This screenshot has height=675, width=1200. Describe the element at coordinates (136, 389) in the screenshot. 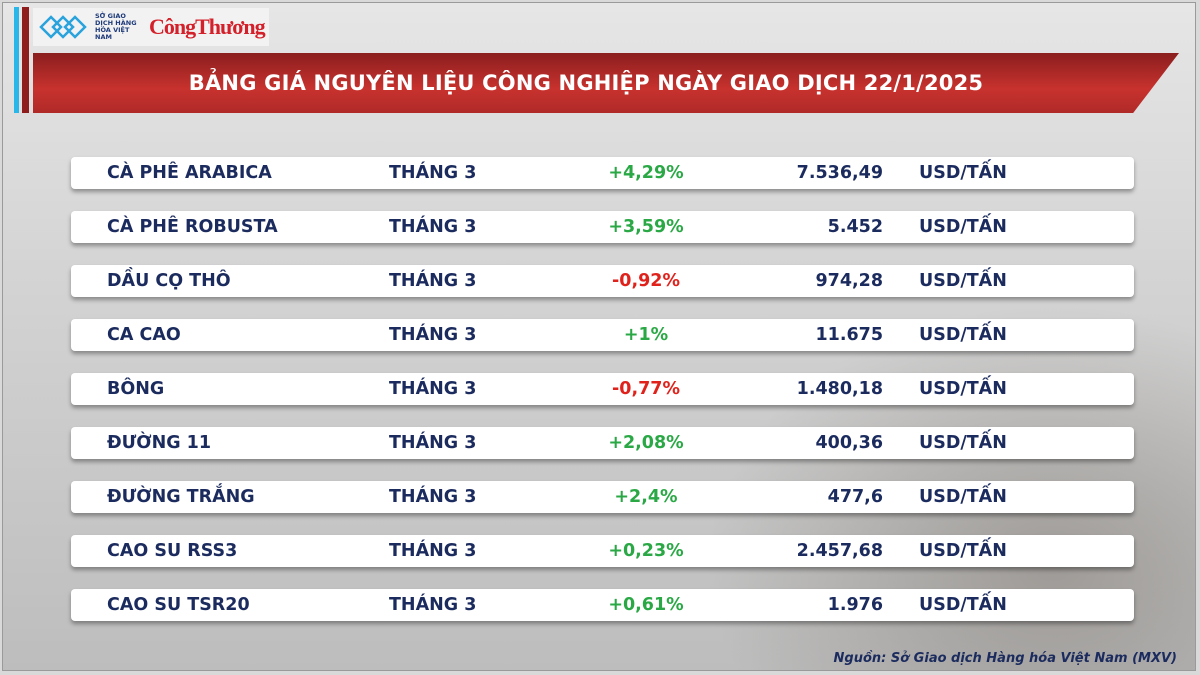

I see `commodity-name: BÔNG` at that location.